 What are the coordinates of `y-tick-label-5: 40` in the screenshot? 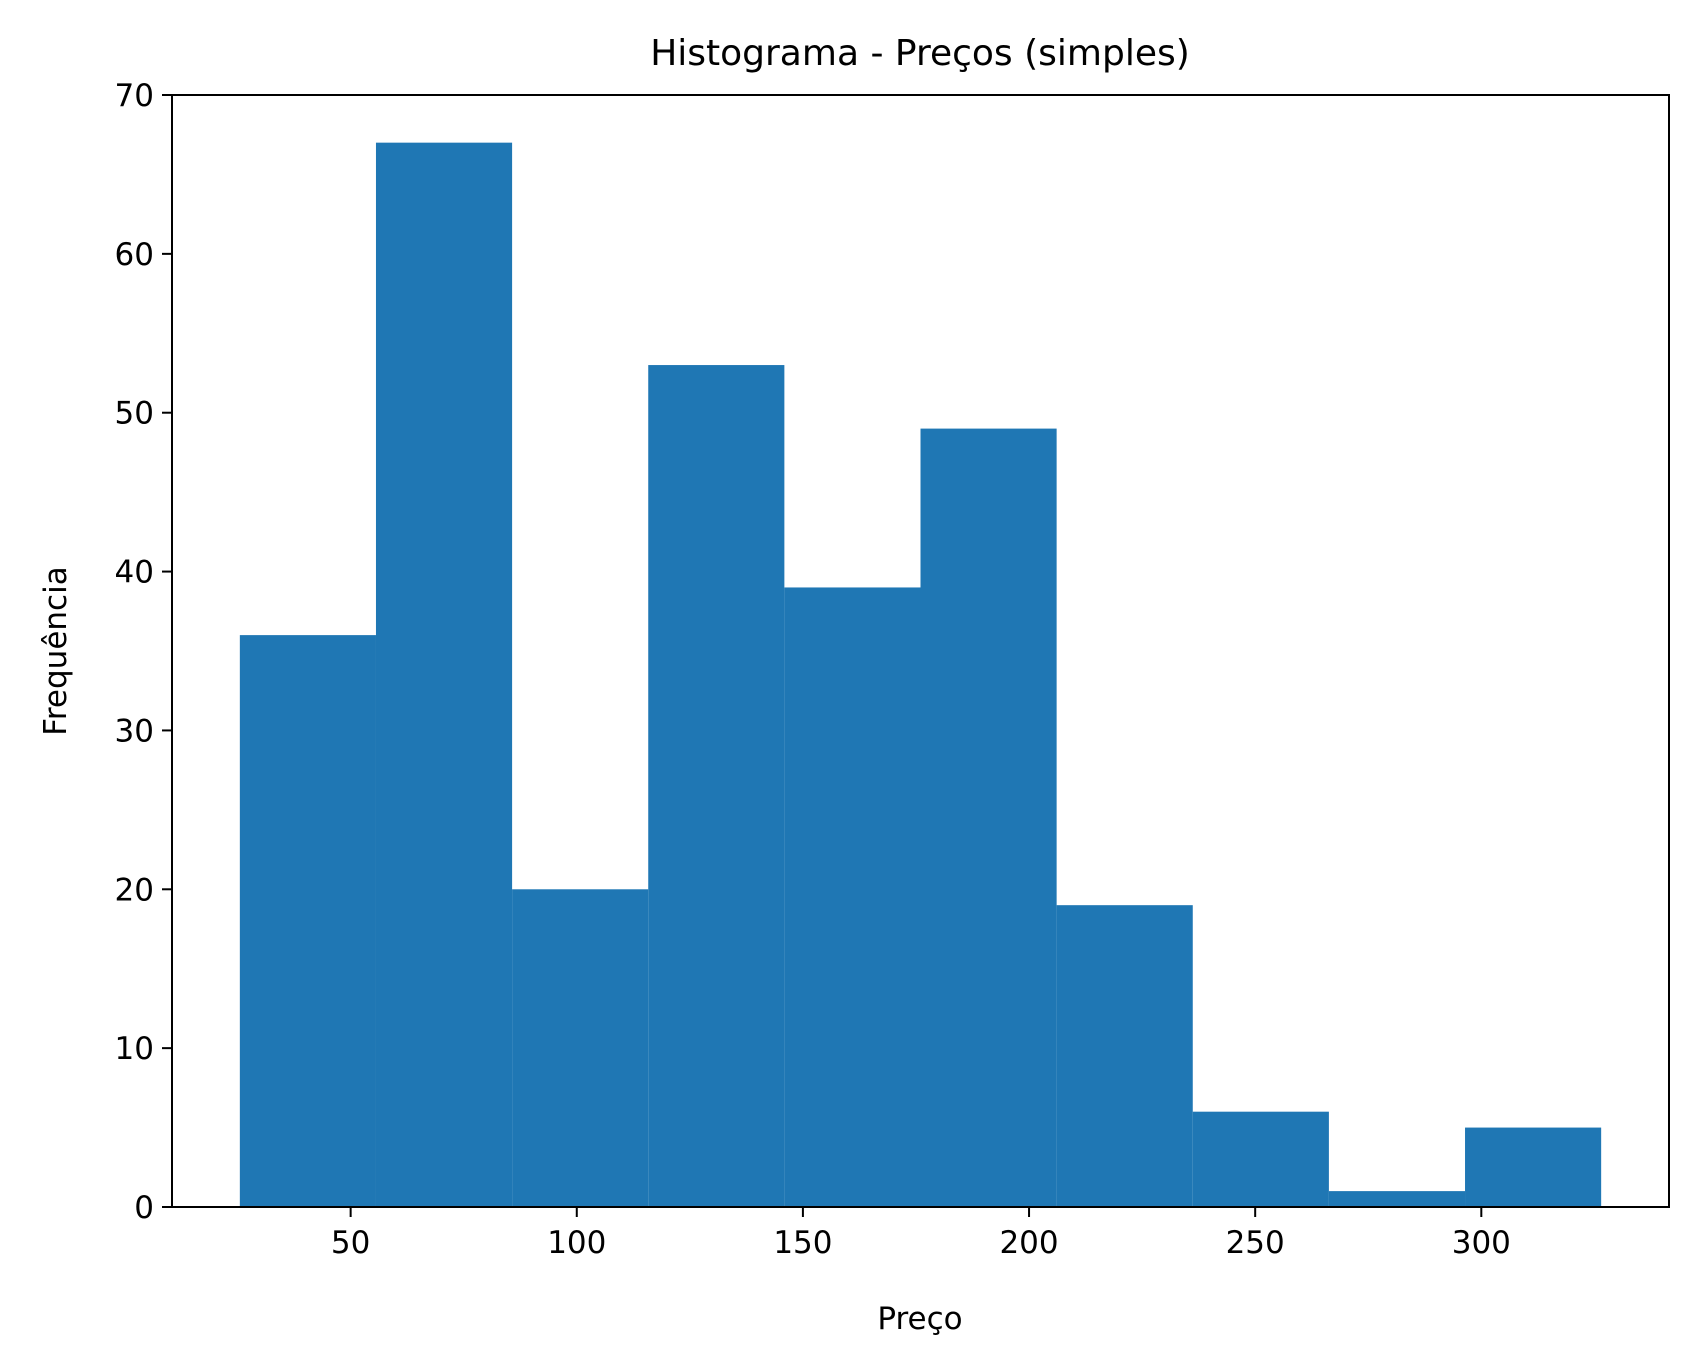 It's located at (134, 573).